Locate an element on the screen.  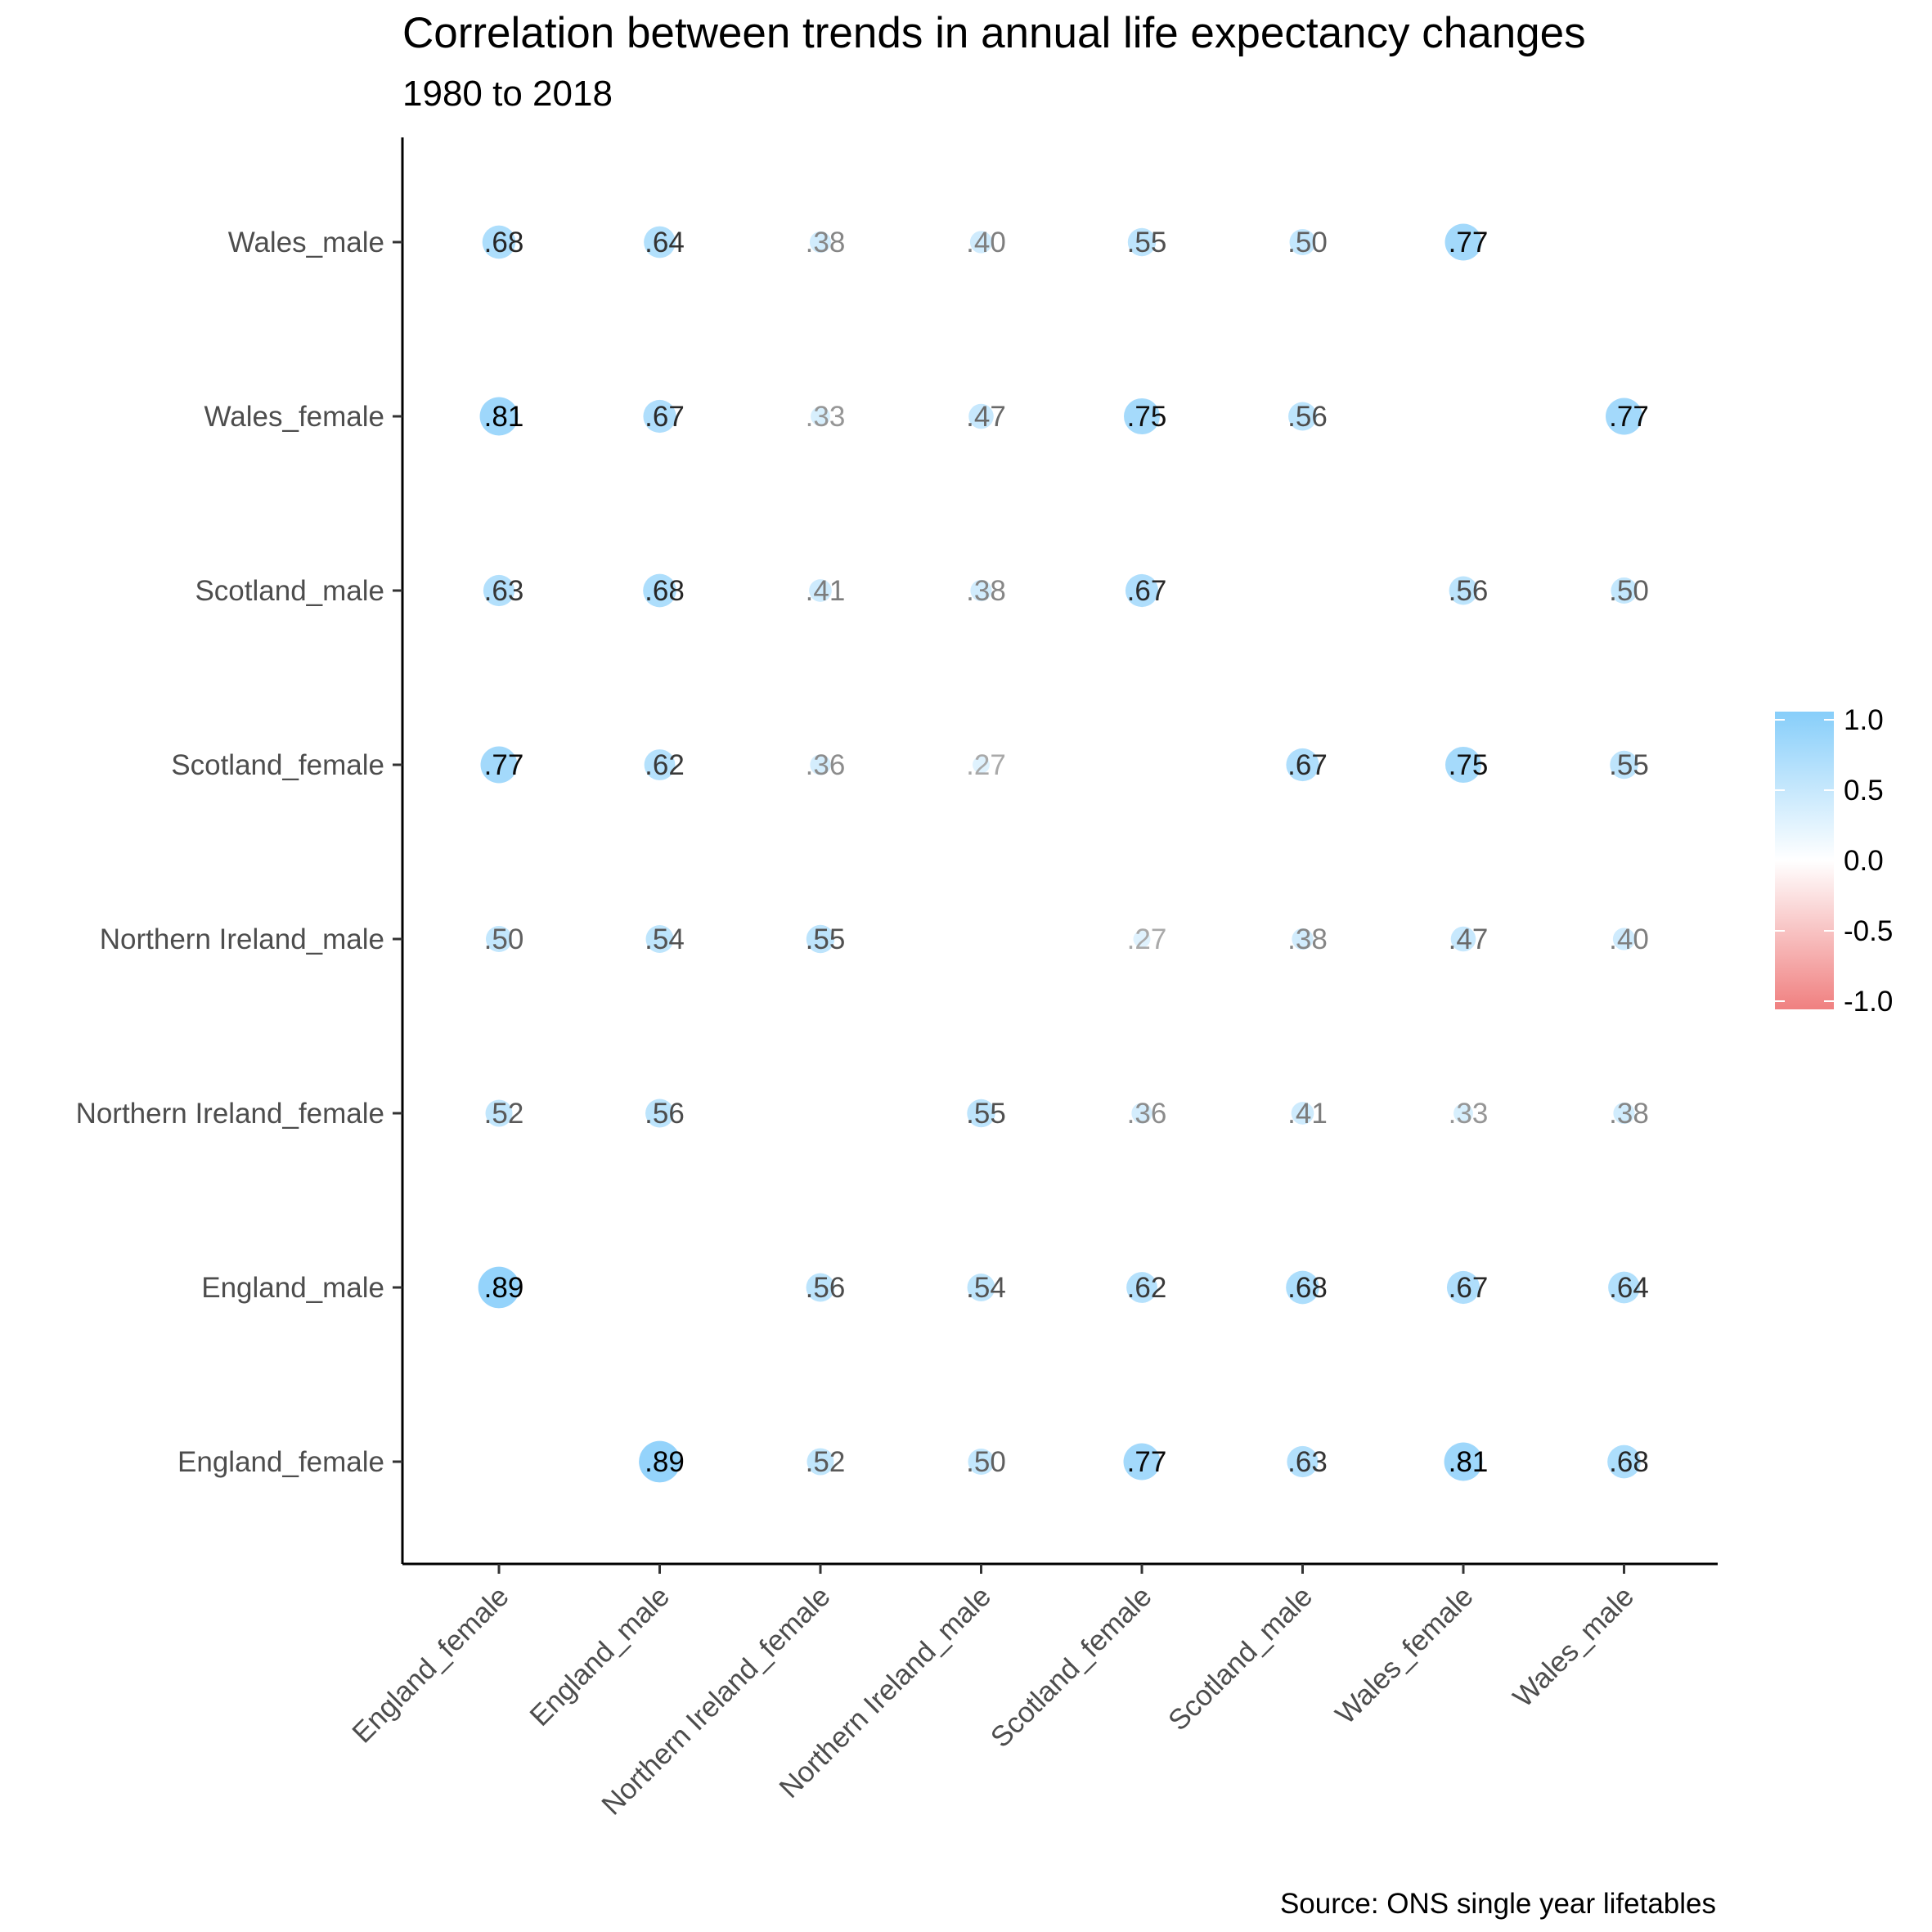
legend-tick-label: -0.5 is located at coordinates (1869, 931).